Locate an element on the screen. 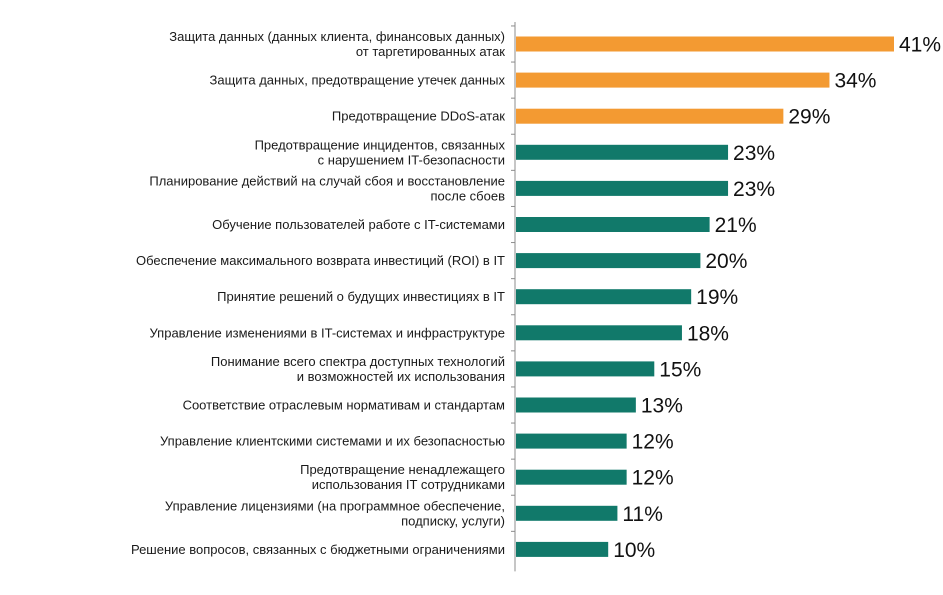 The width and height of the screenshot is (943, 595). value-label-14: 11% is located at coordinates (642, 514).